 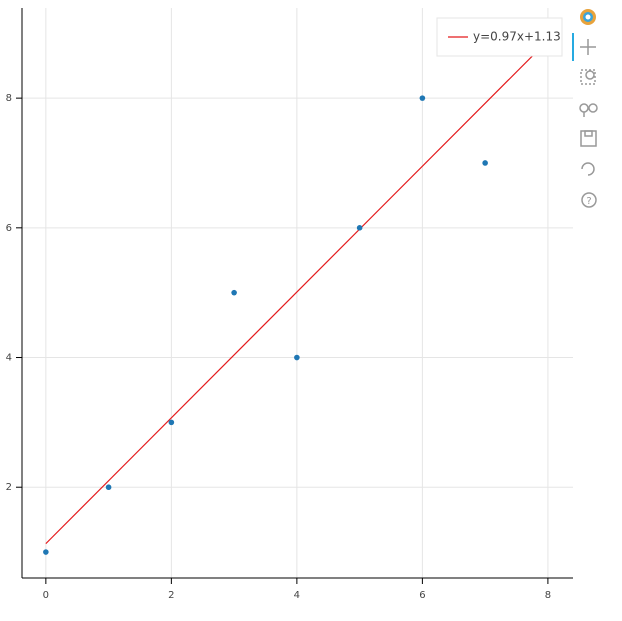 What do you see at coordinates (9, 358) in the screenshot?
I see `y-tick-label: 4` at bounding box center [9, 358].